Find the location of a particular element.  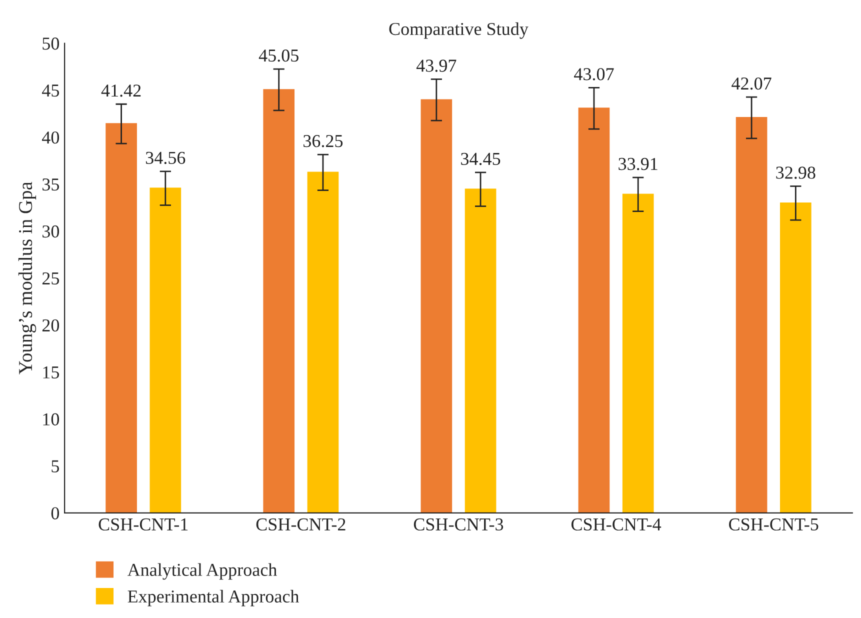

data-label: 43.07 is located at coordinates (594, 74).